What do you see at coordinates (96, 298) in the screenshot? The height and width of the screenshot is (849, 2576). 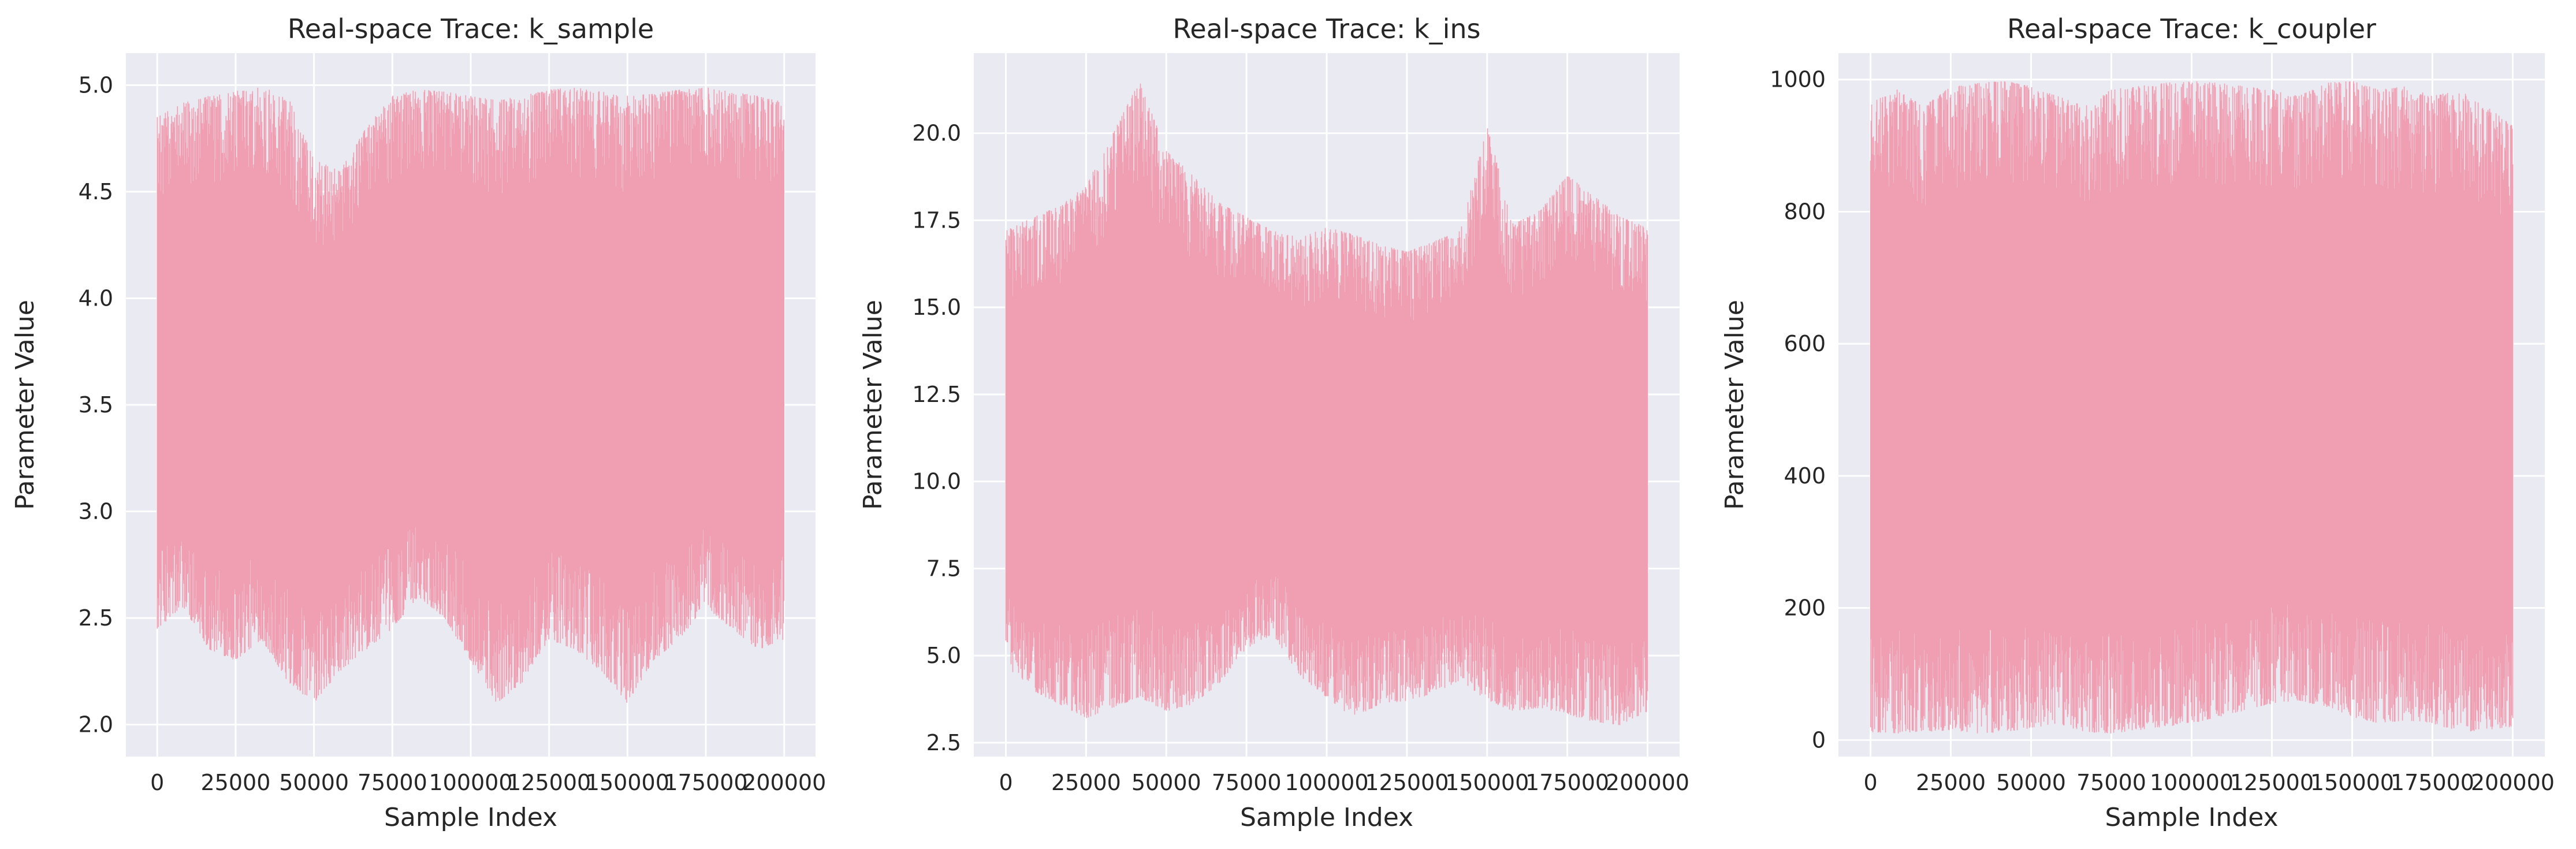 I see `y-tick-label: 4.0` at bounding box center [96, 298].